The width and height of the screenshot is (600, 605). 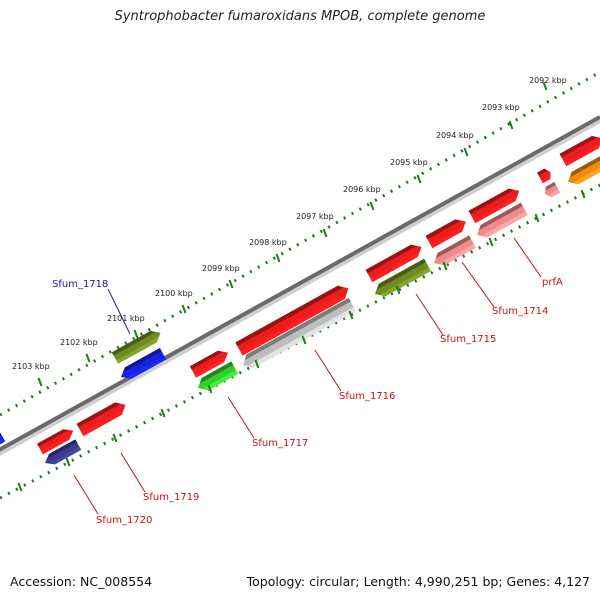 I want to click on gene-prfa-red-highlight, so click(x=495, y=209).